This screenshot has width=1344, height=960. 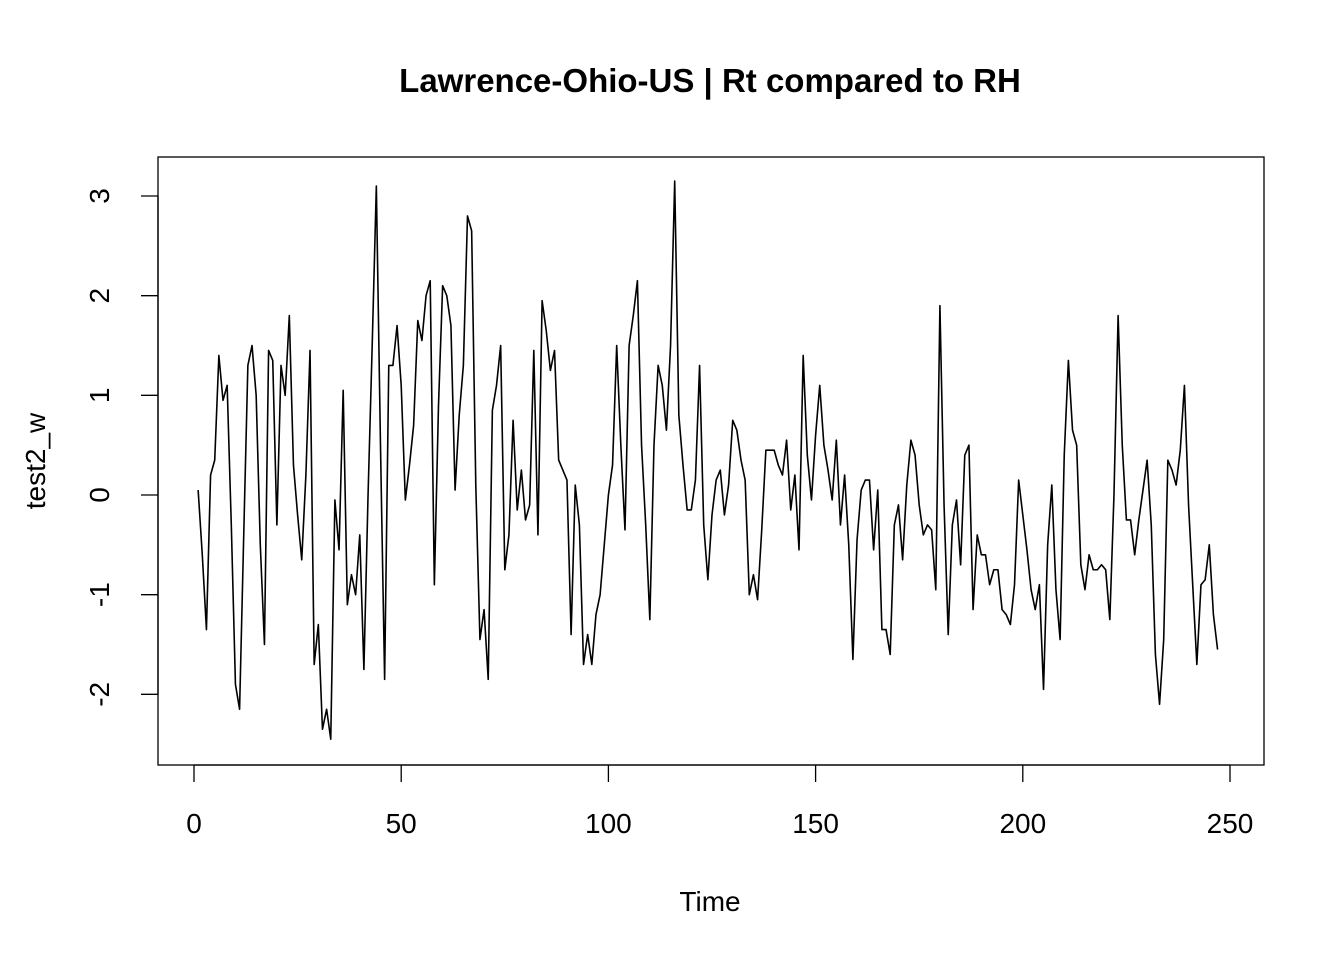 What do you see at coordinates (401, 823) in the screenshot?
I see `x-tick-label: 50` at bounding box center [401, 823].